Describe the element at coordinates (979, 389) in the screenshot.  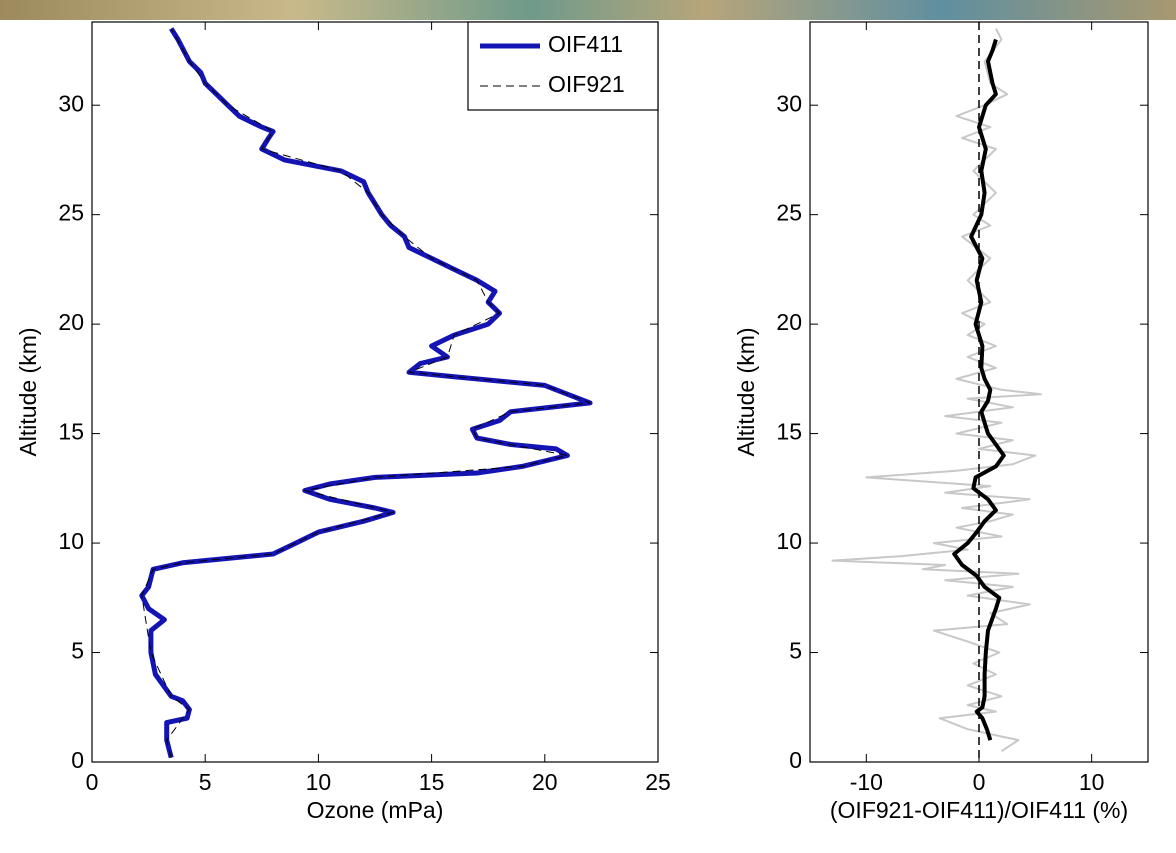
I see `data-line` at that location.